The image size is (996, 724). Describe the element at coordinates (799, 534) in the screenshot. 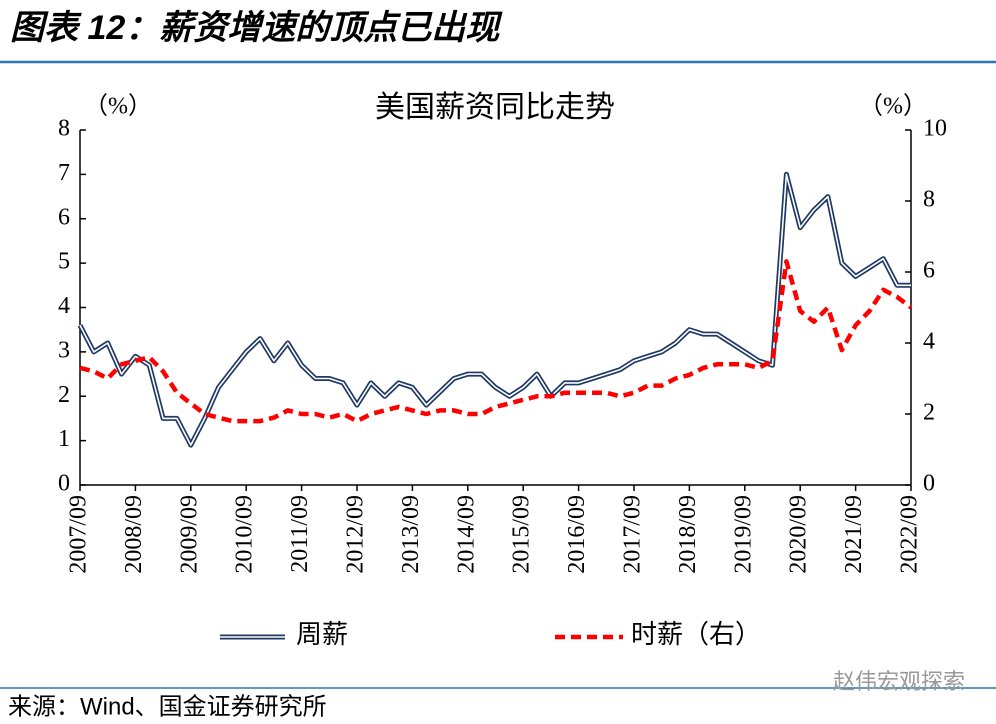

I see `x-tick-label: 2020/09` at that location.